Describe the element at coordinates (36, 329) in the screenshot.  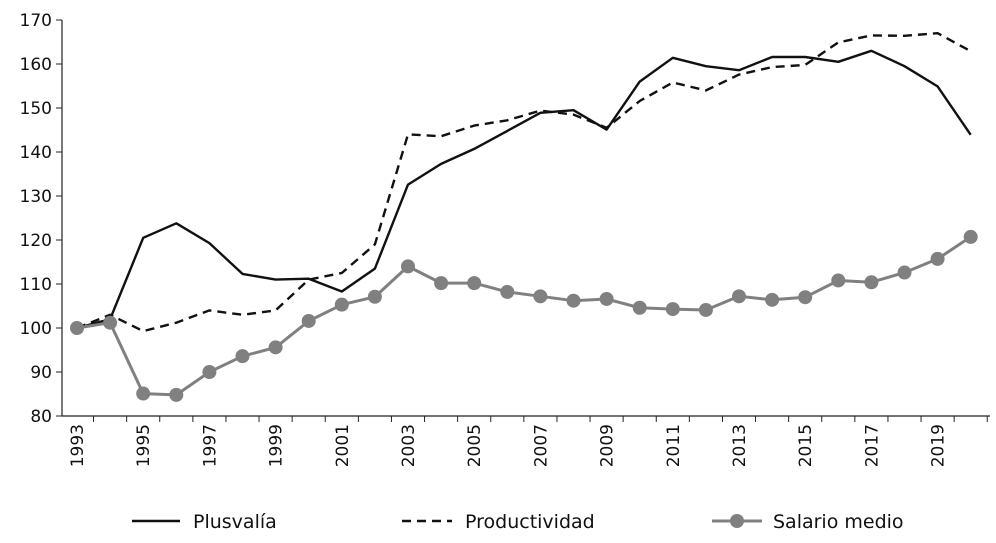
I see `y-tick-label: 100` at that location.